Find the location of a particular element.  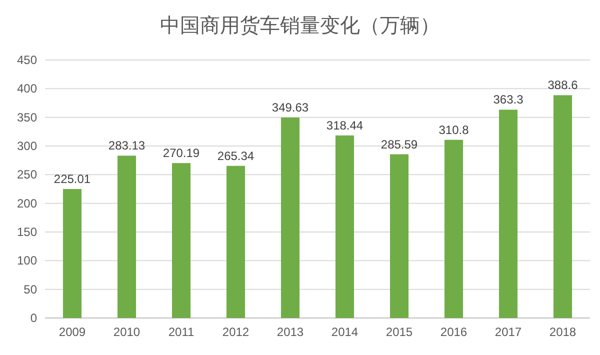

x-tick-label: 2014 is located at coordinates (344, 332).